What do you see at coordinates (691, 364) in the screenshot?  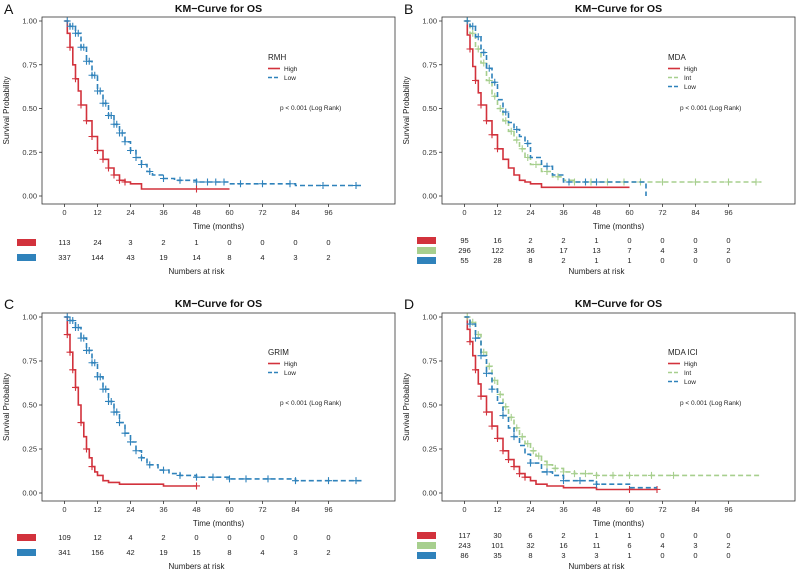 I see `legend-label-high: High` at bounding box center [691, 364].